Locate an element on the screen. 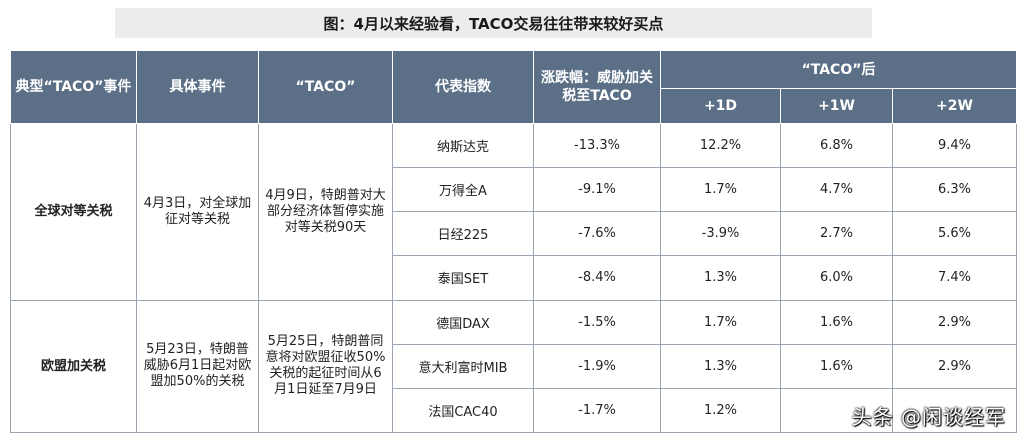 This screenshot has height=438, width=1024. header-after-taco: “TACO”后 is located at coordinates (838, 69).